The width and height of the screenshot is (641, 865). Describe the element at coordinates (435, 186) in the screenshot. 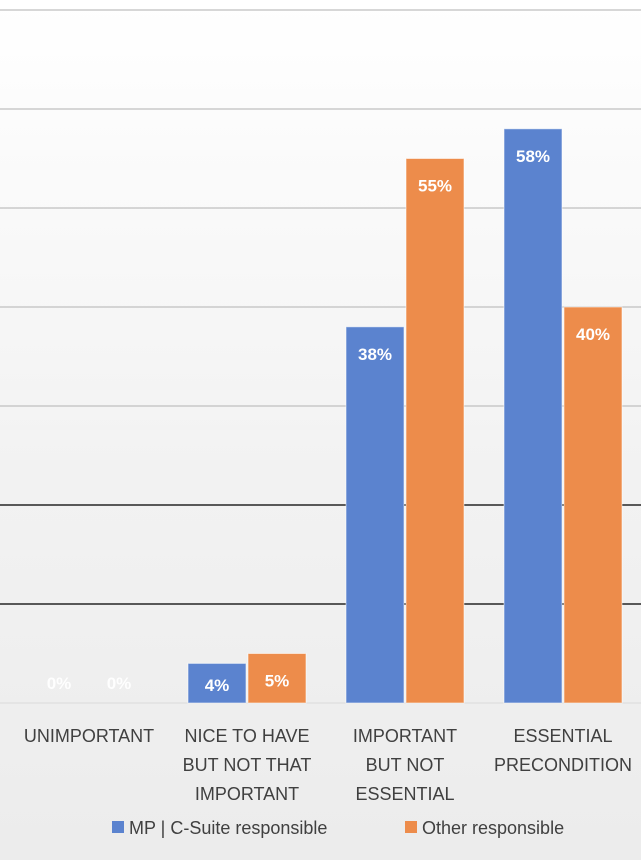

I see `data-label: 55%` at that location.